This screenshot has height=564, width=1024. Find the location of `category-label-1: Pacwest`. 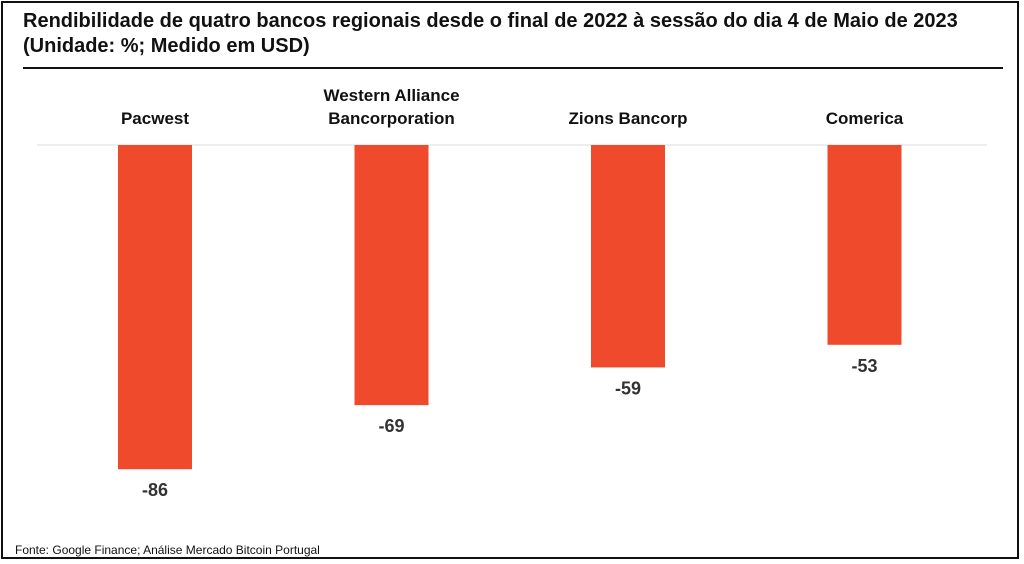

category-label-1: Pacwest is located at coordinates (155, 118).